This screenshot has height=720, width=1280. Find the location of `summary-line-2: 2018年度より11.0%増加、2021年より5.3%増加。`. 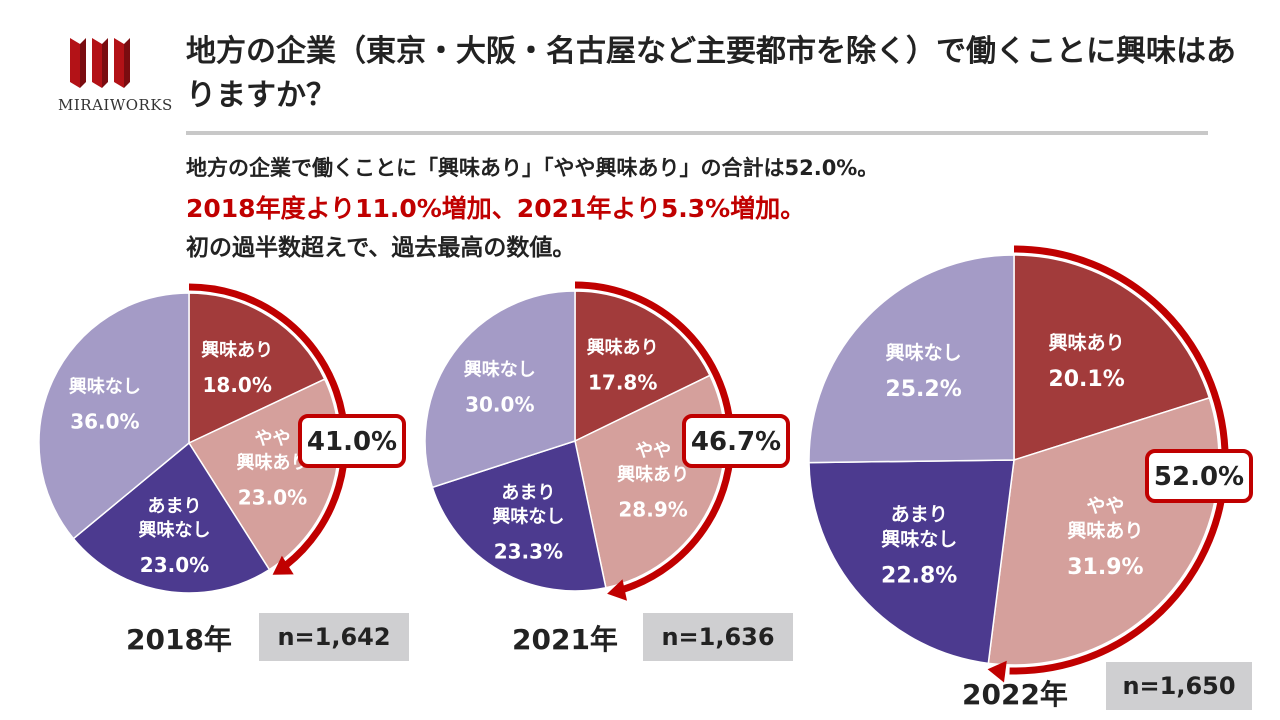

summary-line-2: 2018年度より11.0%増加、2021年より5.3%増加。 is located at coordinates (496, 208).